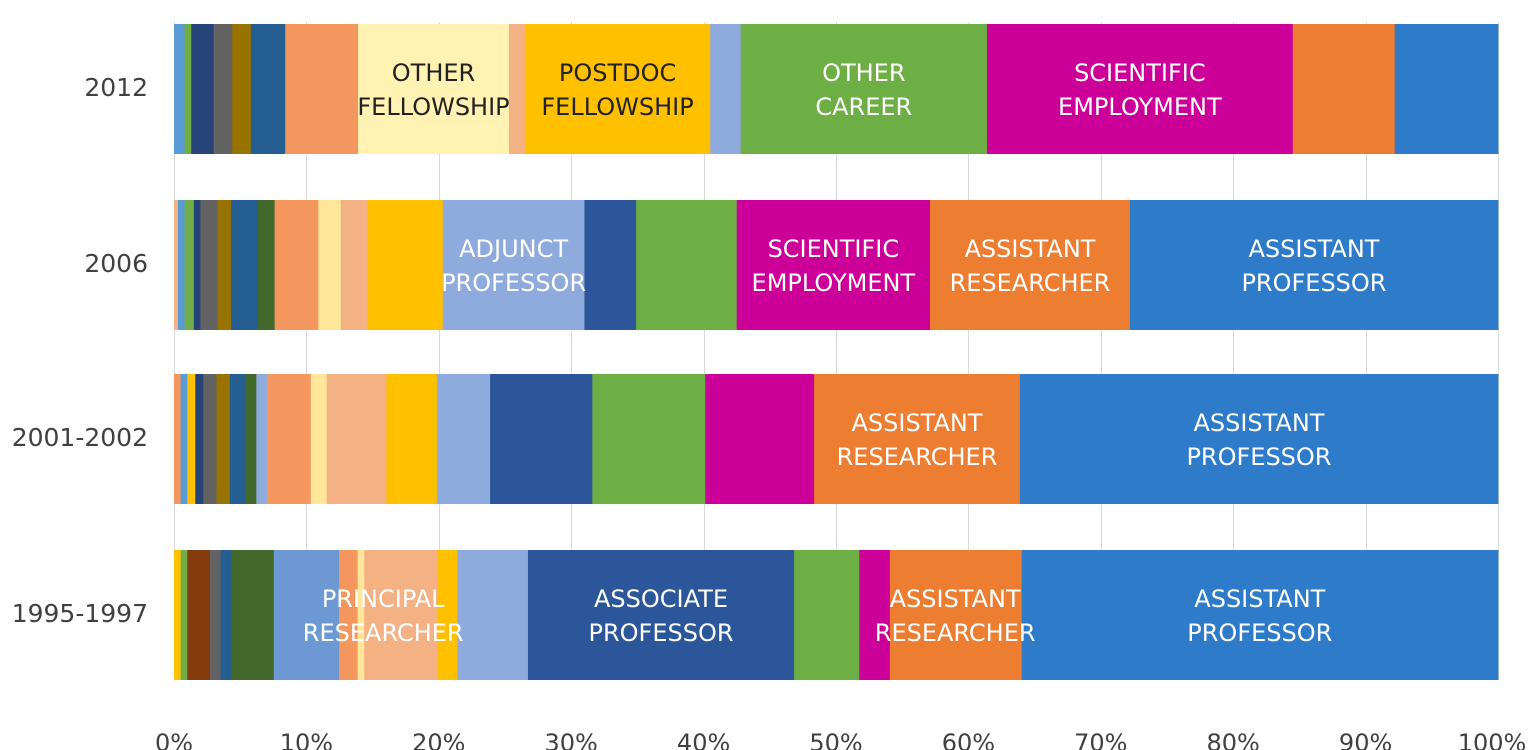  Describe the element at coordinates (571, 739) in the screenshot. I see `x-tick-label: 30%` at that location.